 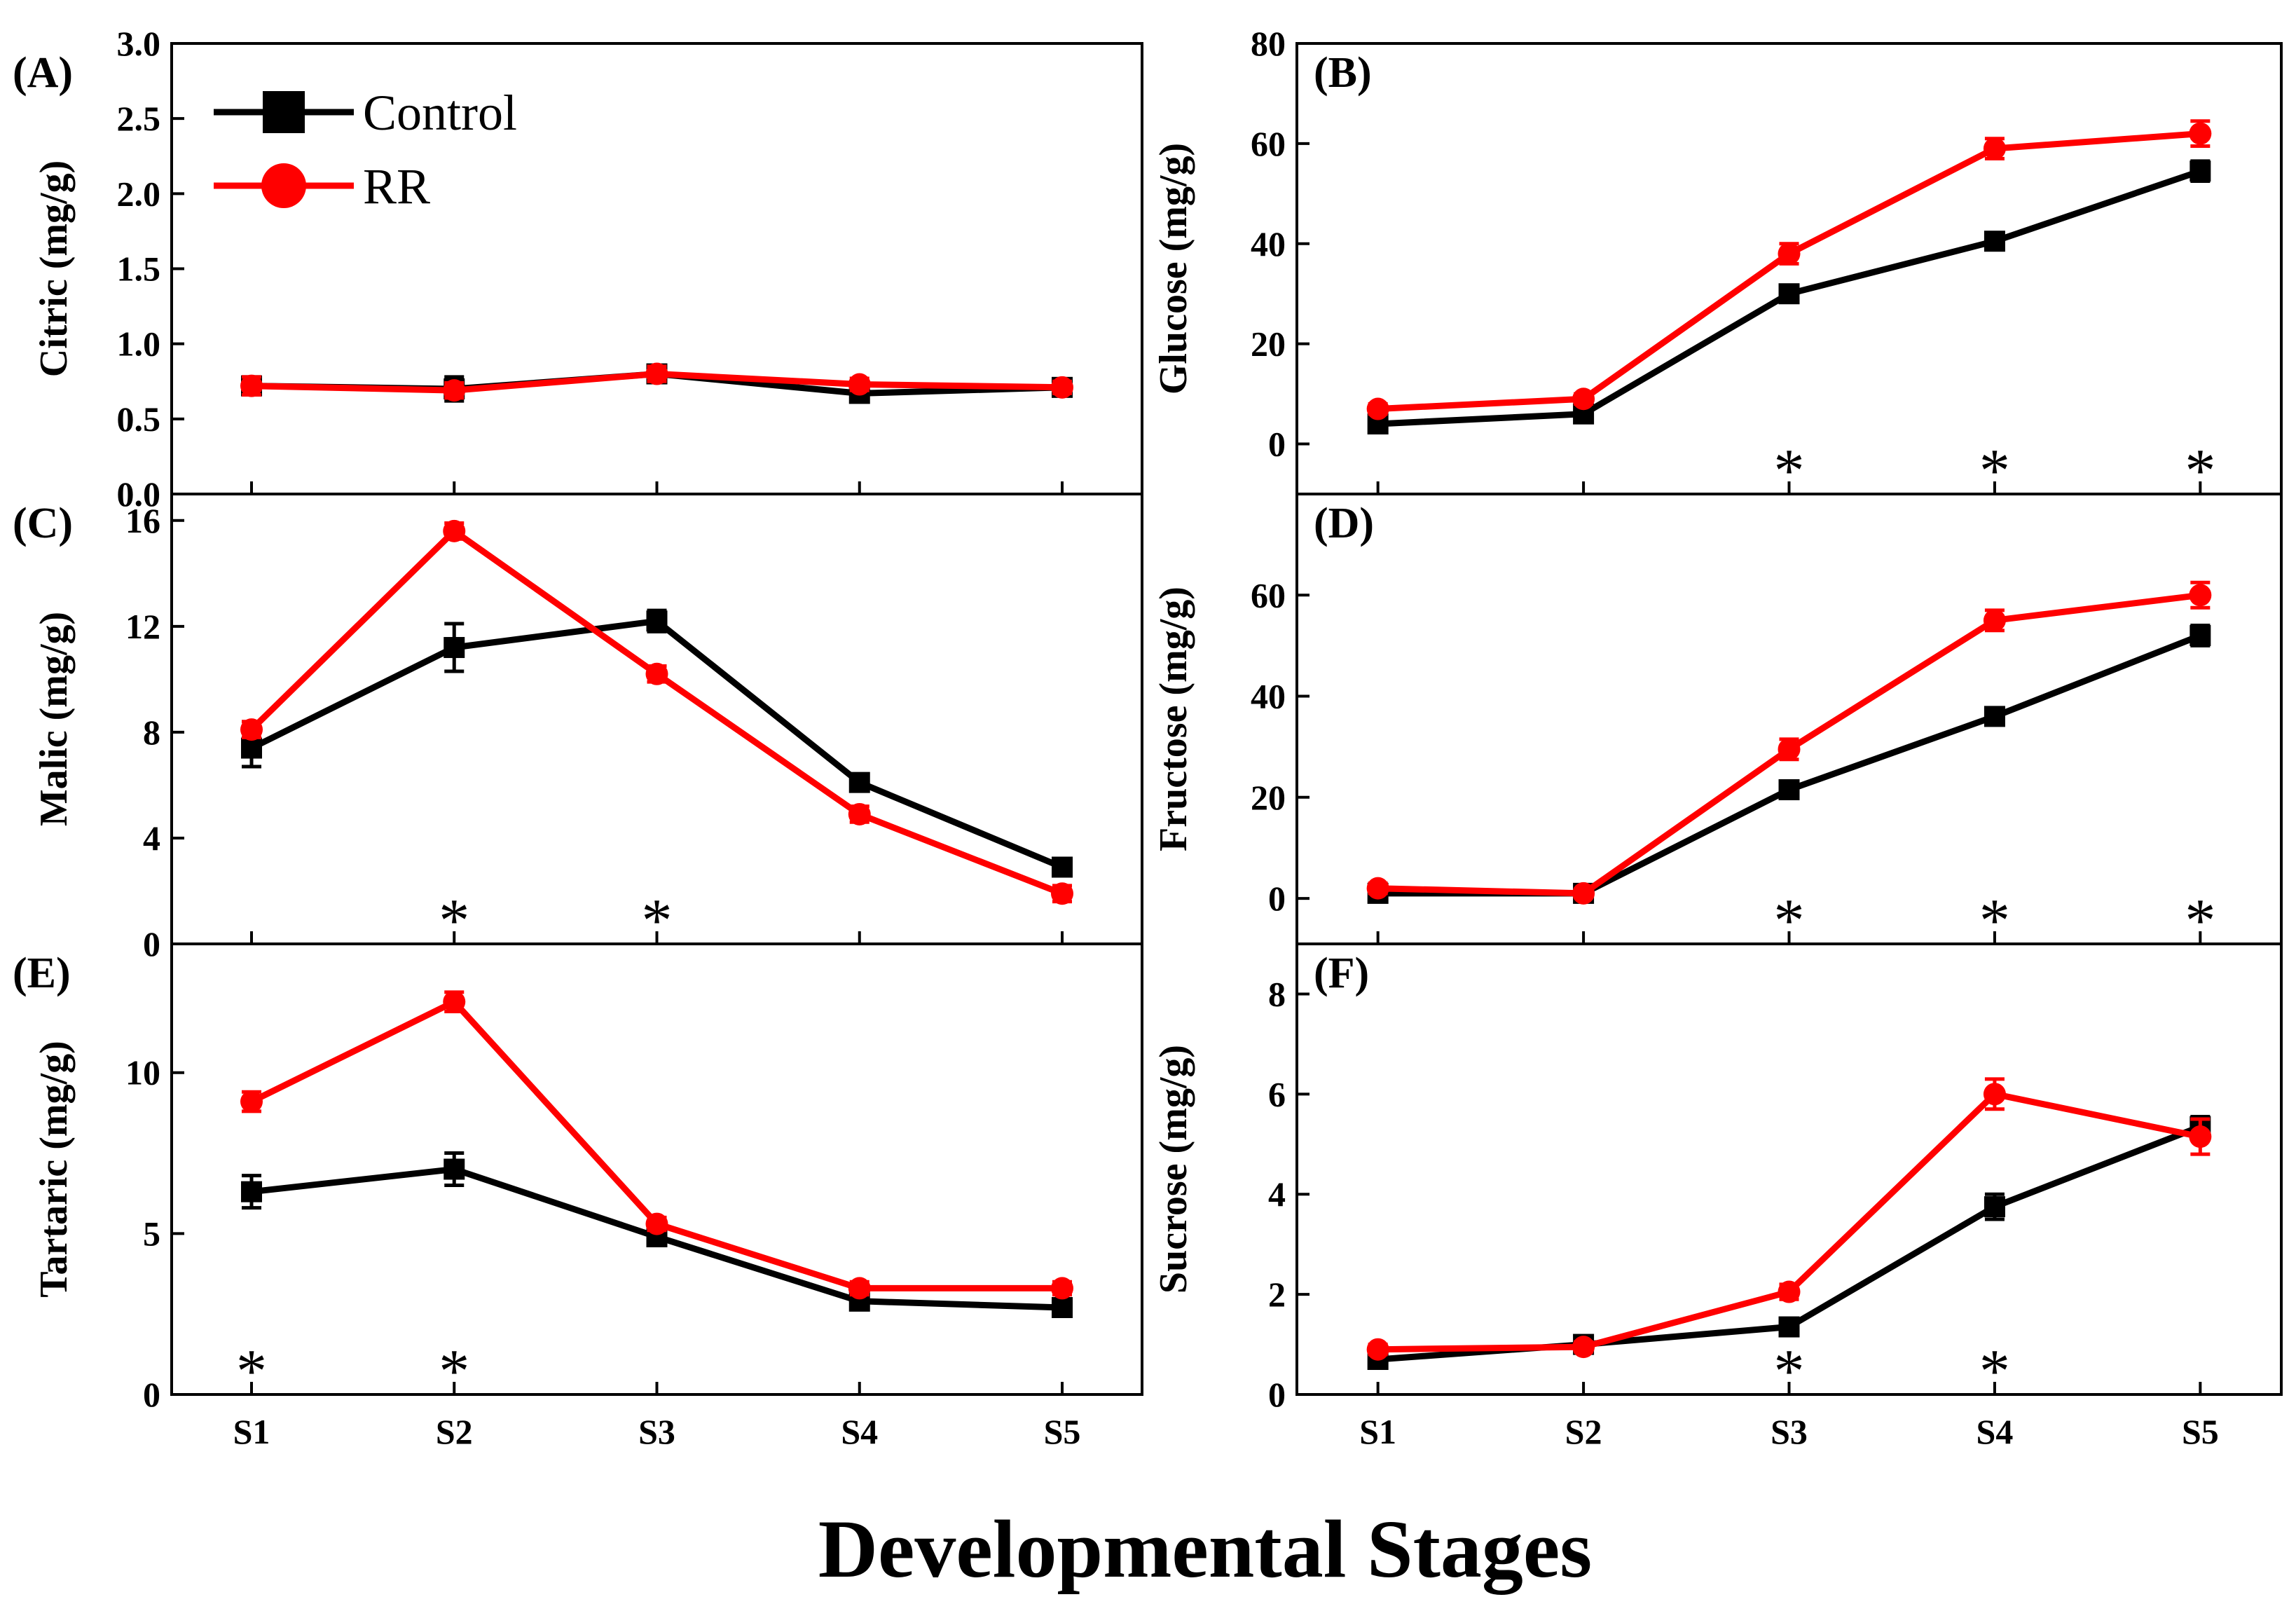 What do you see at coordinates (142, 1072) in the screenshot?
I see `y-tick-label: 10` at bounding box center [142, 1072].